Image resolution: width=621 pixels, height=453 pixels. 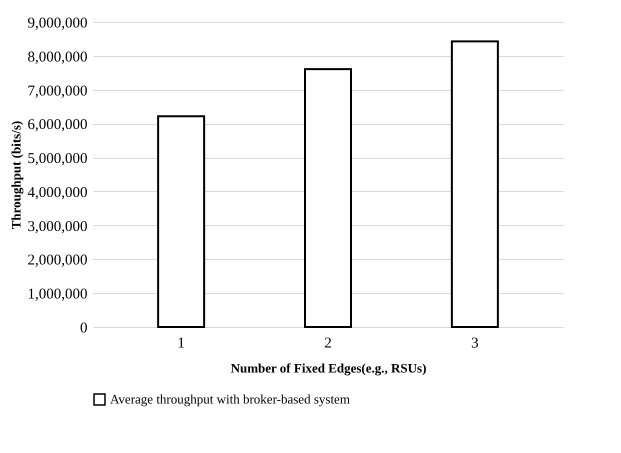 I want to click on y-axis-title: Throughput (bits/s), so click(x=16, y=175).